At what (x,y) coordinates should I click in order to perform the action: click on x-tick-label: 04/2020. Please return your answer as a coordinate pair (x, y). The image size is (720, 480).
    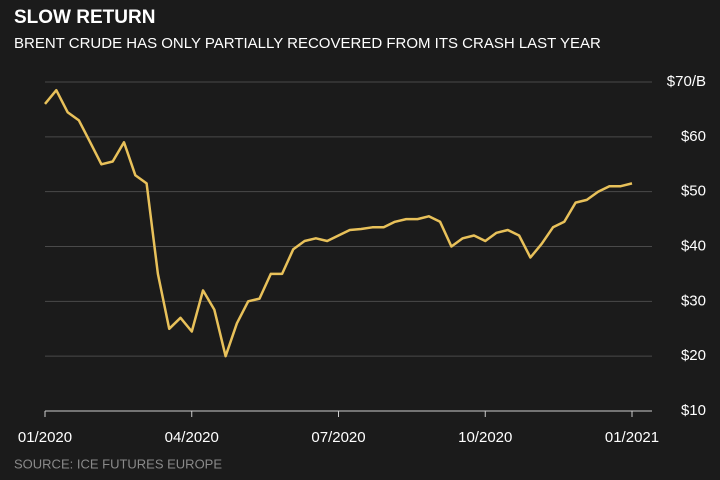
    Looking at the image, I should click on (192, 437).